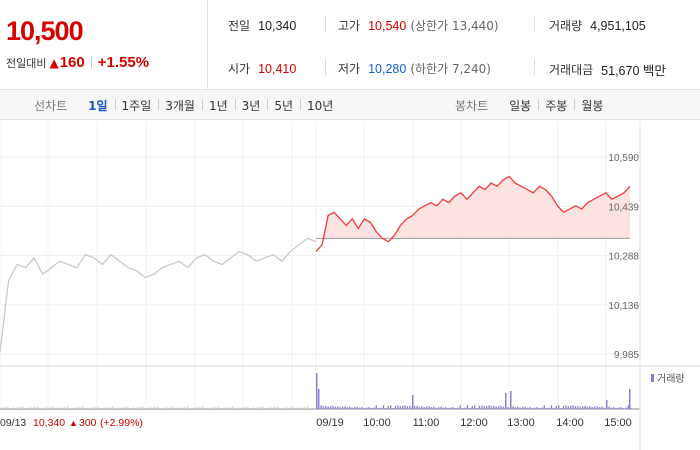 The image size is (700, 450). What do you see at coordinates (349, 69) in the screenshot?
I see `stat-label: 저가` at bounding box center [349, 69].